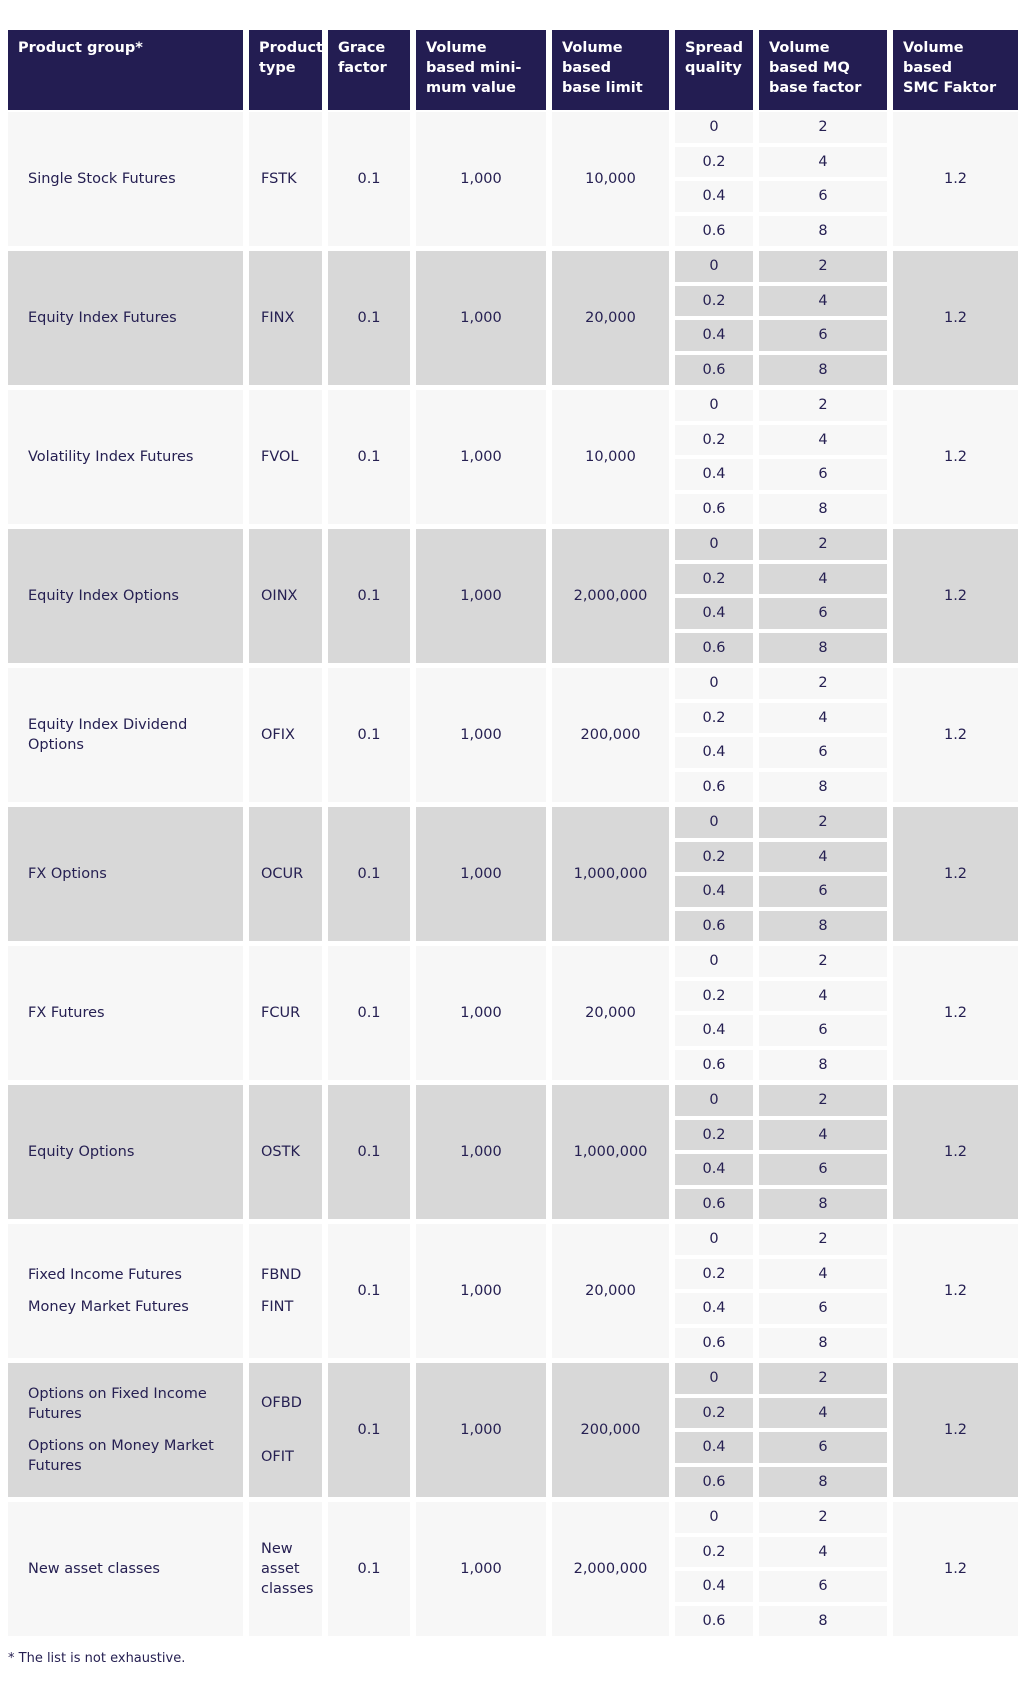 The image size is (1024, 1695). I want to click on product-group-cell: Fixed Income Futures Money Market Futures, so click(125, 1291).